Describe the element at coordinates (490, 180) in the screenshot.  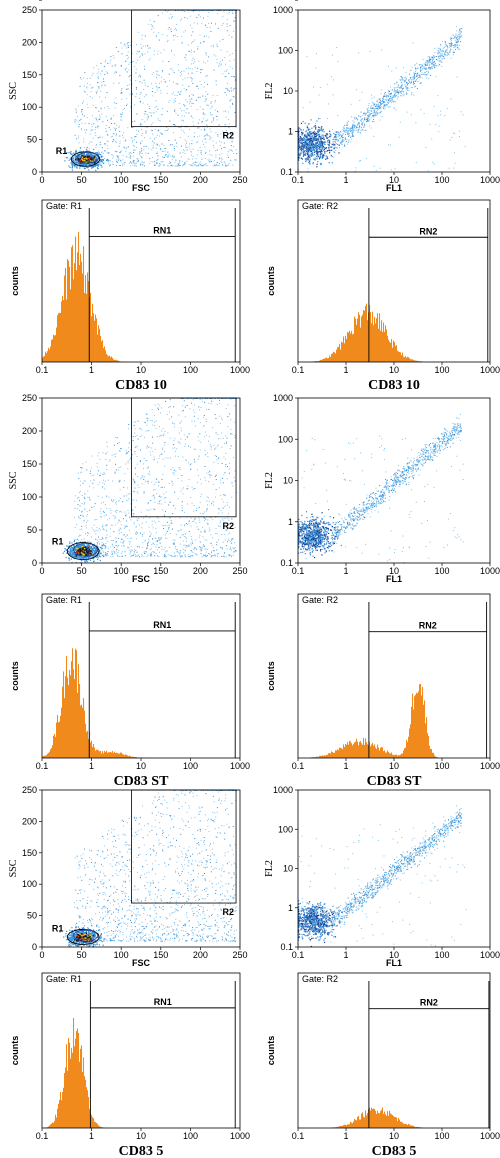
I see `x-tick-label: 1000` at that location.